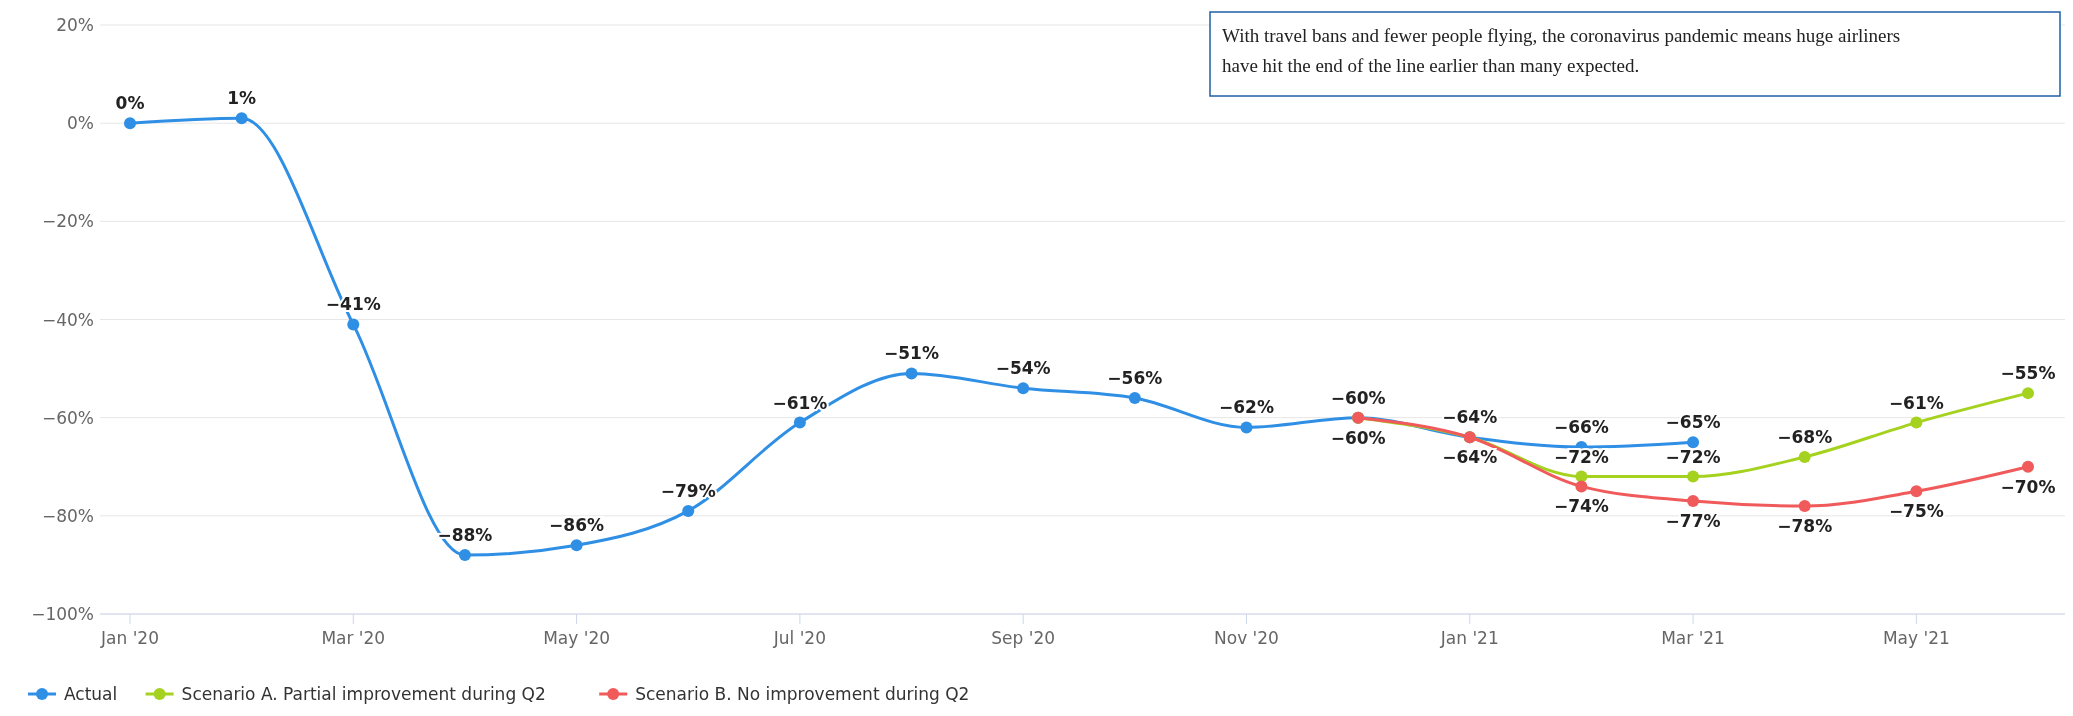  I want to click on x-tick-label: Jul '20, so click(799, 638).